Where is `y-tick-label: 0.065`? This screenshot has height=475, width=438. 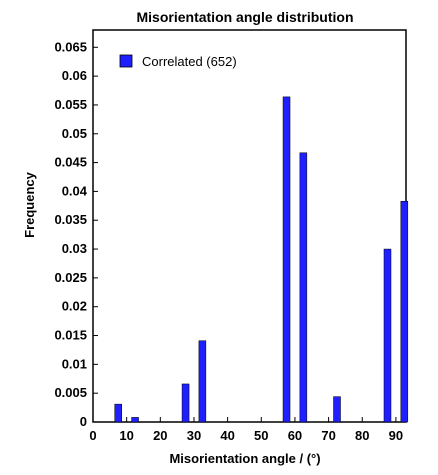 y-tick-label: 0.065 is located at coordinates (70, 46).